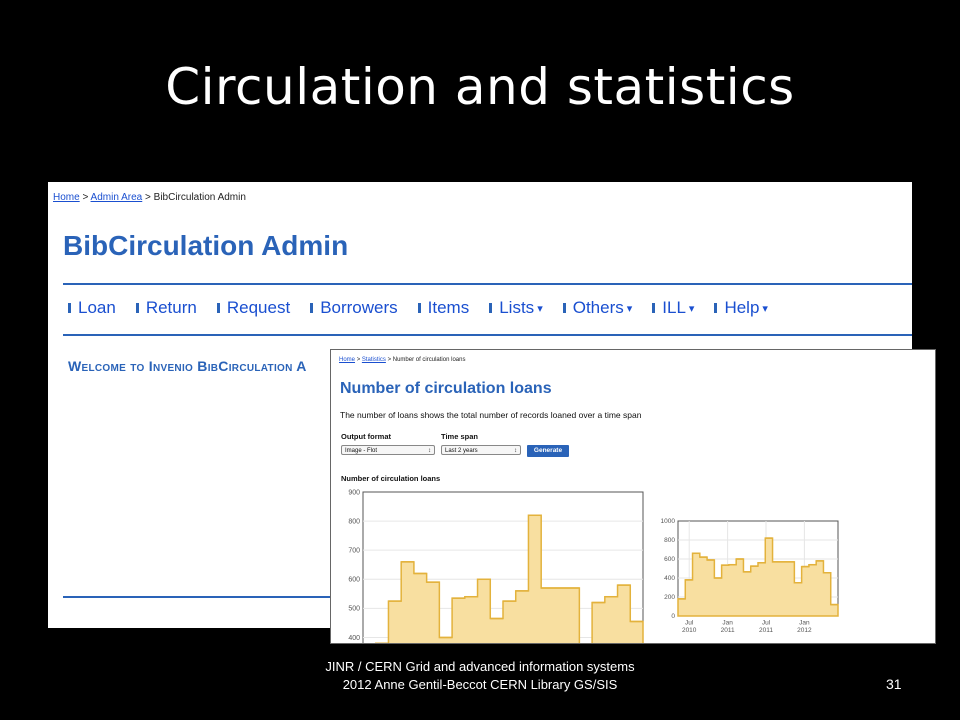 Image resolution: width=960 pixels, height=720 pixels. I want to click on stats-breadcrumb-home-link: Home, so click(347, 360).